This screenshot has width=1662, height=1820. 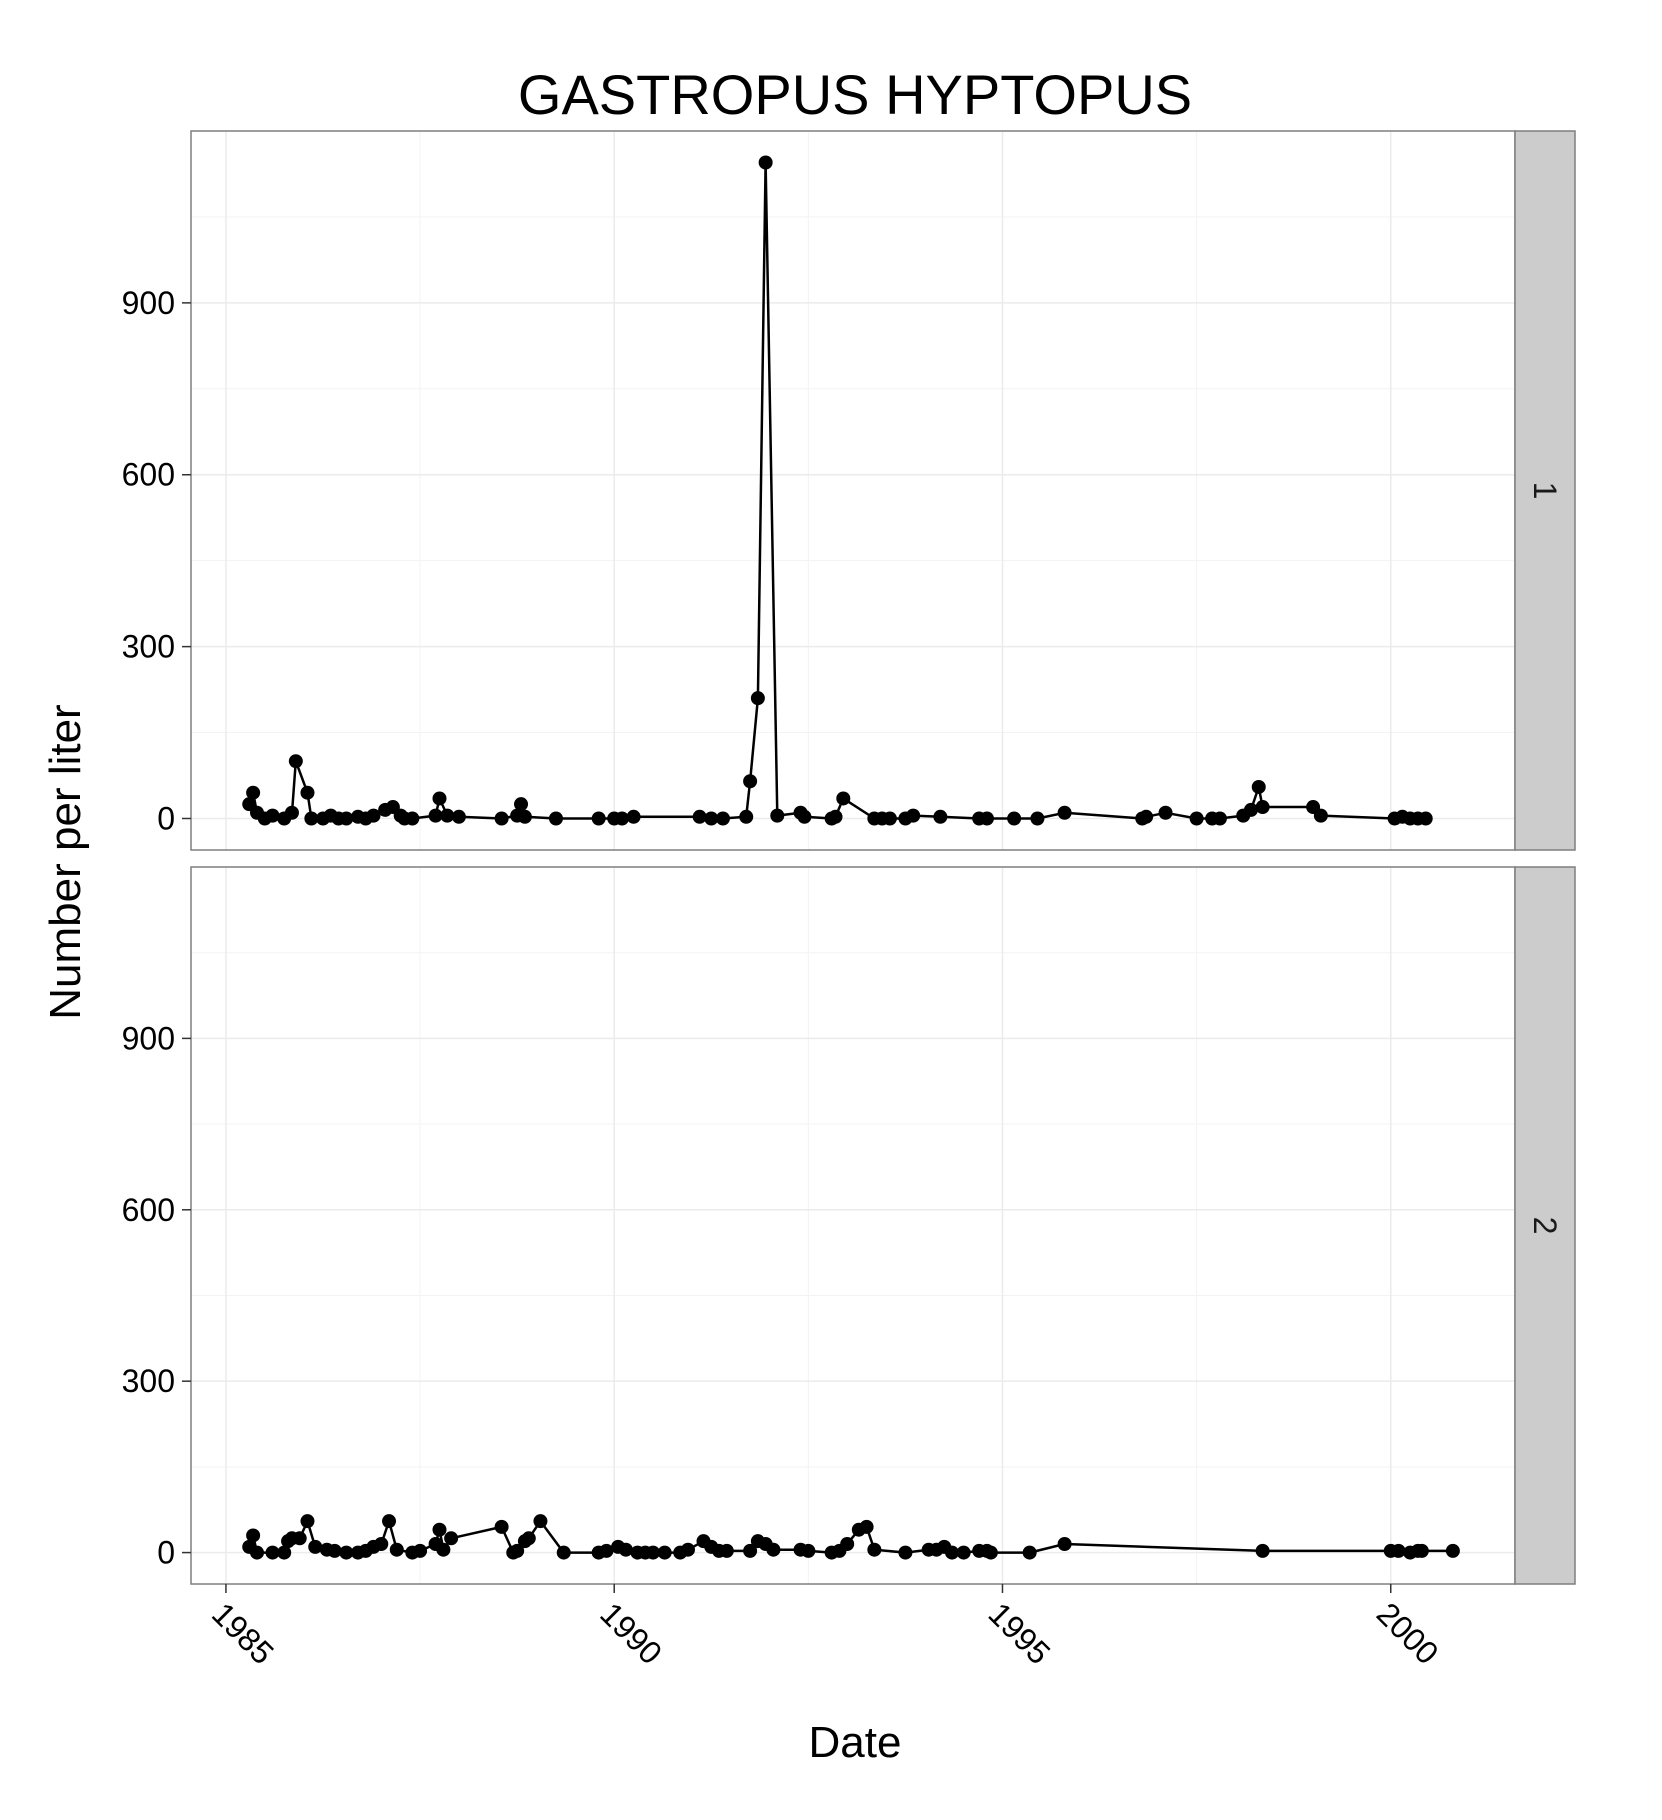 I want to click on x-tick-label: 1990, so click(x=631, y=1633).